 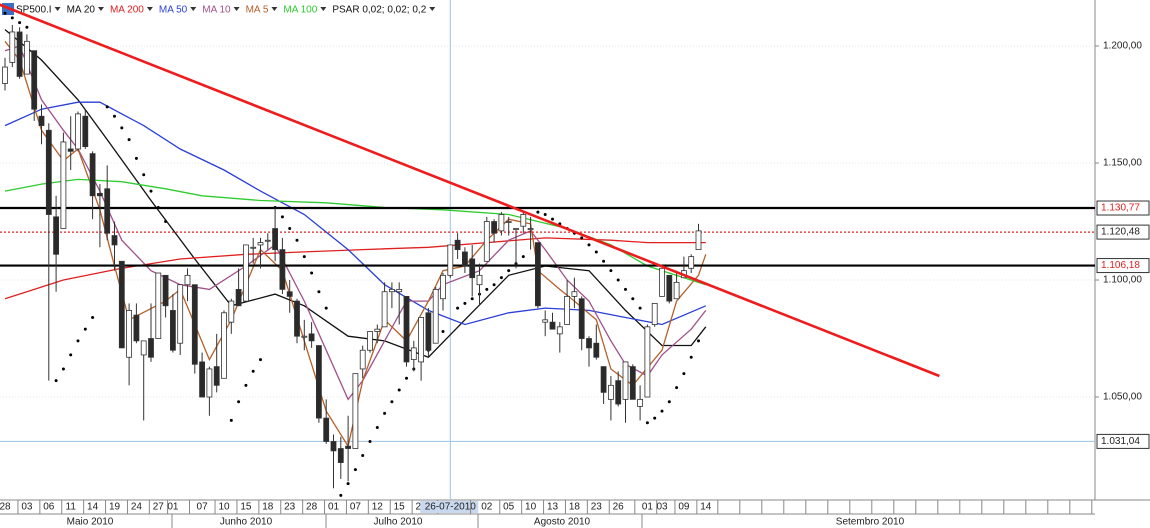 What do you see at coordinates (487, 507) in the screenshot?
I see `x-tick-label: 02` at bounding box center [487, 507].